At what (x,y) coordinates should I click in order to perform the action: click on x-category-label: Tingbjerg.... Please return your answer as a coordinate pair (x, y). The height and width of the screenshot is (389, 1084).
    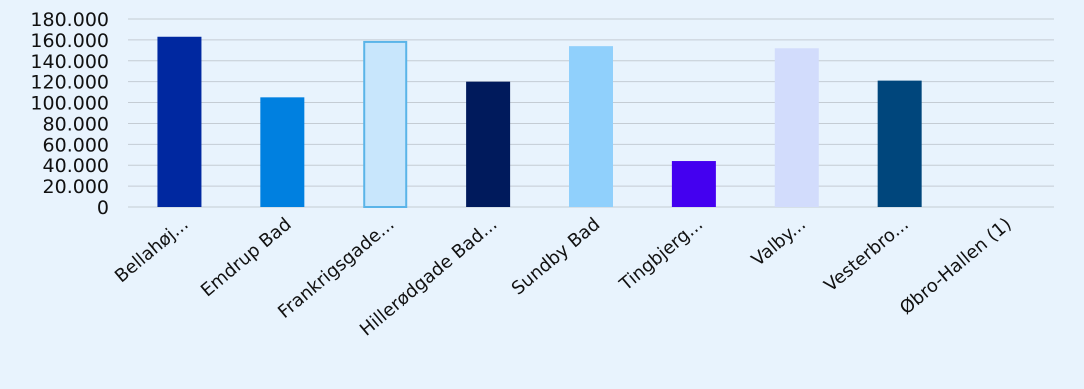
    Looking at the image, I should click on (661, 255).